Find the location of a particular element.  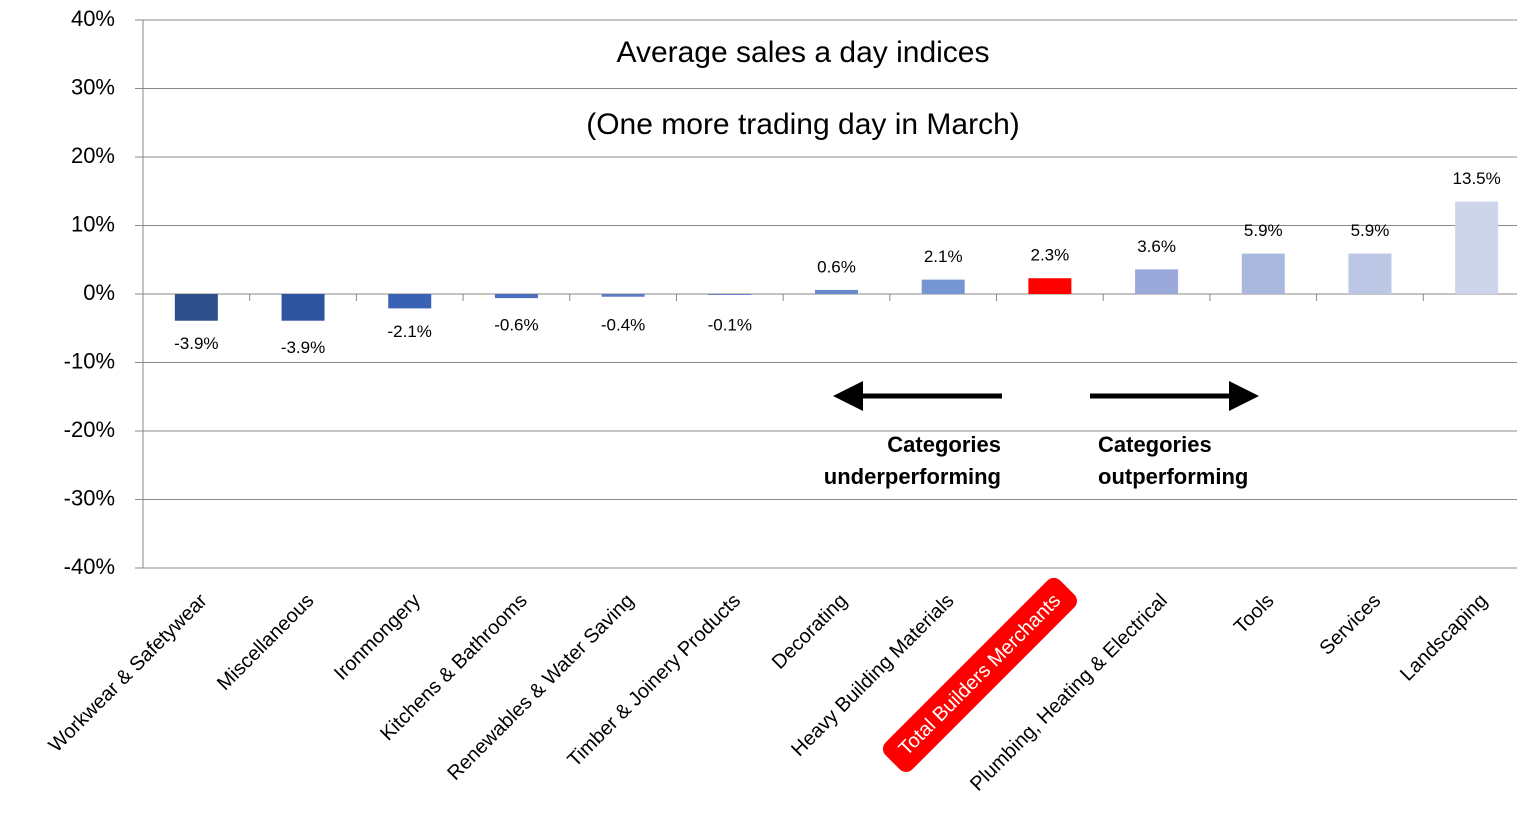

x-label-group: Plumbing, Heating & Electrical is located at coordinates (1069, 693).